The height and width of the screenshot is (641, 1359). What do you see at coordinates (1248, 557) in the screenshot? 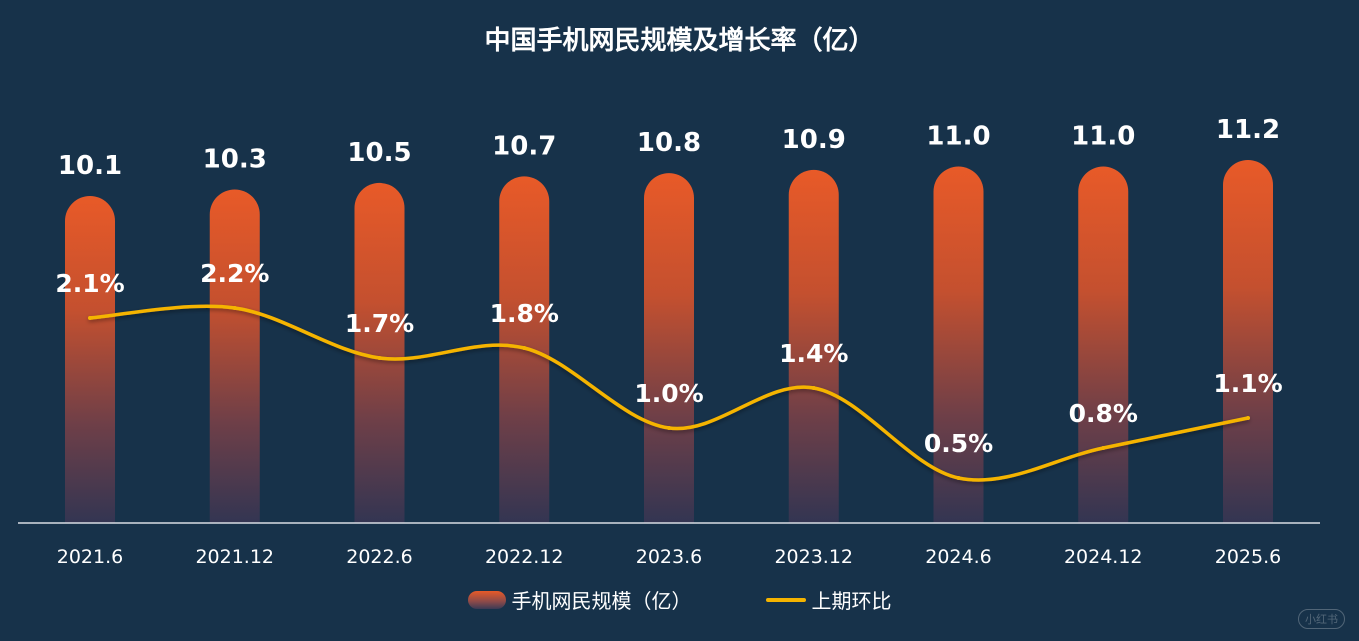
I see `x-tick-label: 2025.6` at bounding box center [1248, 557].